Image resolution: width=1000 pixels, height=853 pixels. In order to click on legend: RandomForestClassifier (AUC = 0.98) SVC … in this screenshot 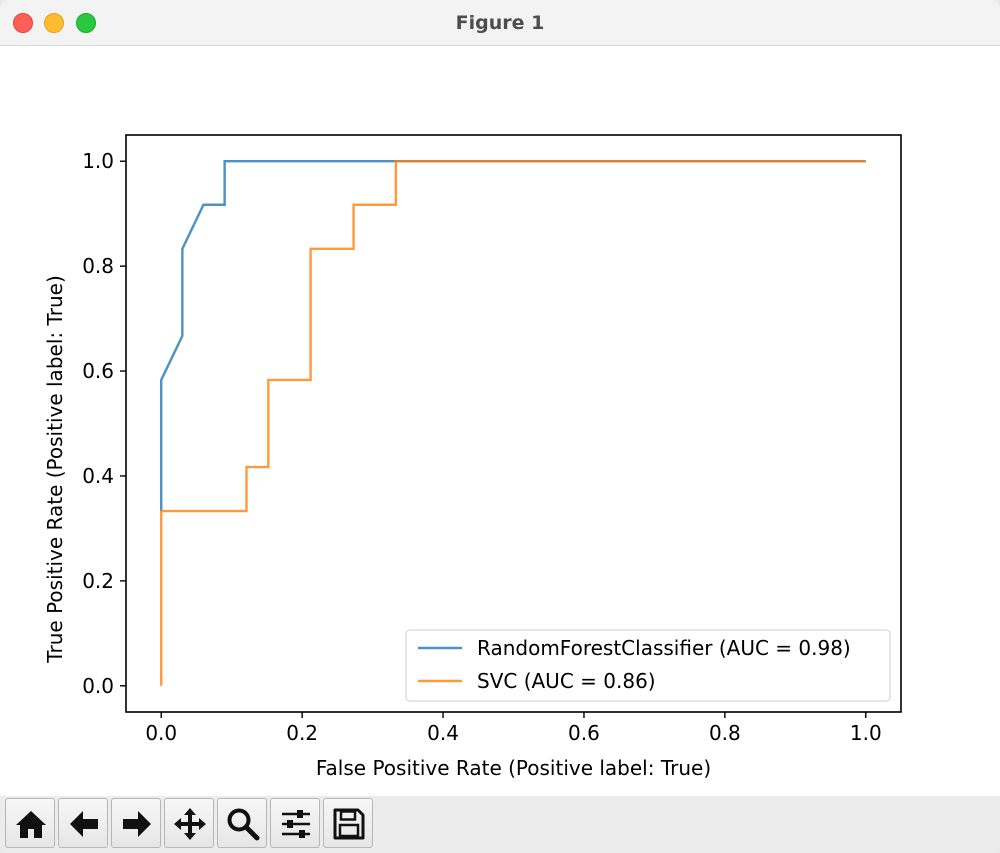, I will do `click(648, 665)`.